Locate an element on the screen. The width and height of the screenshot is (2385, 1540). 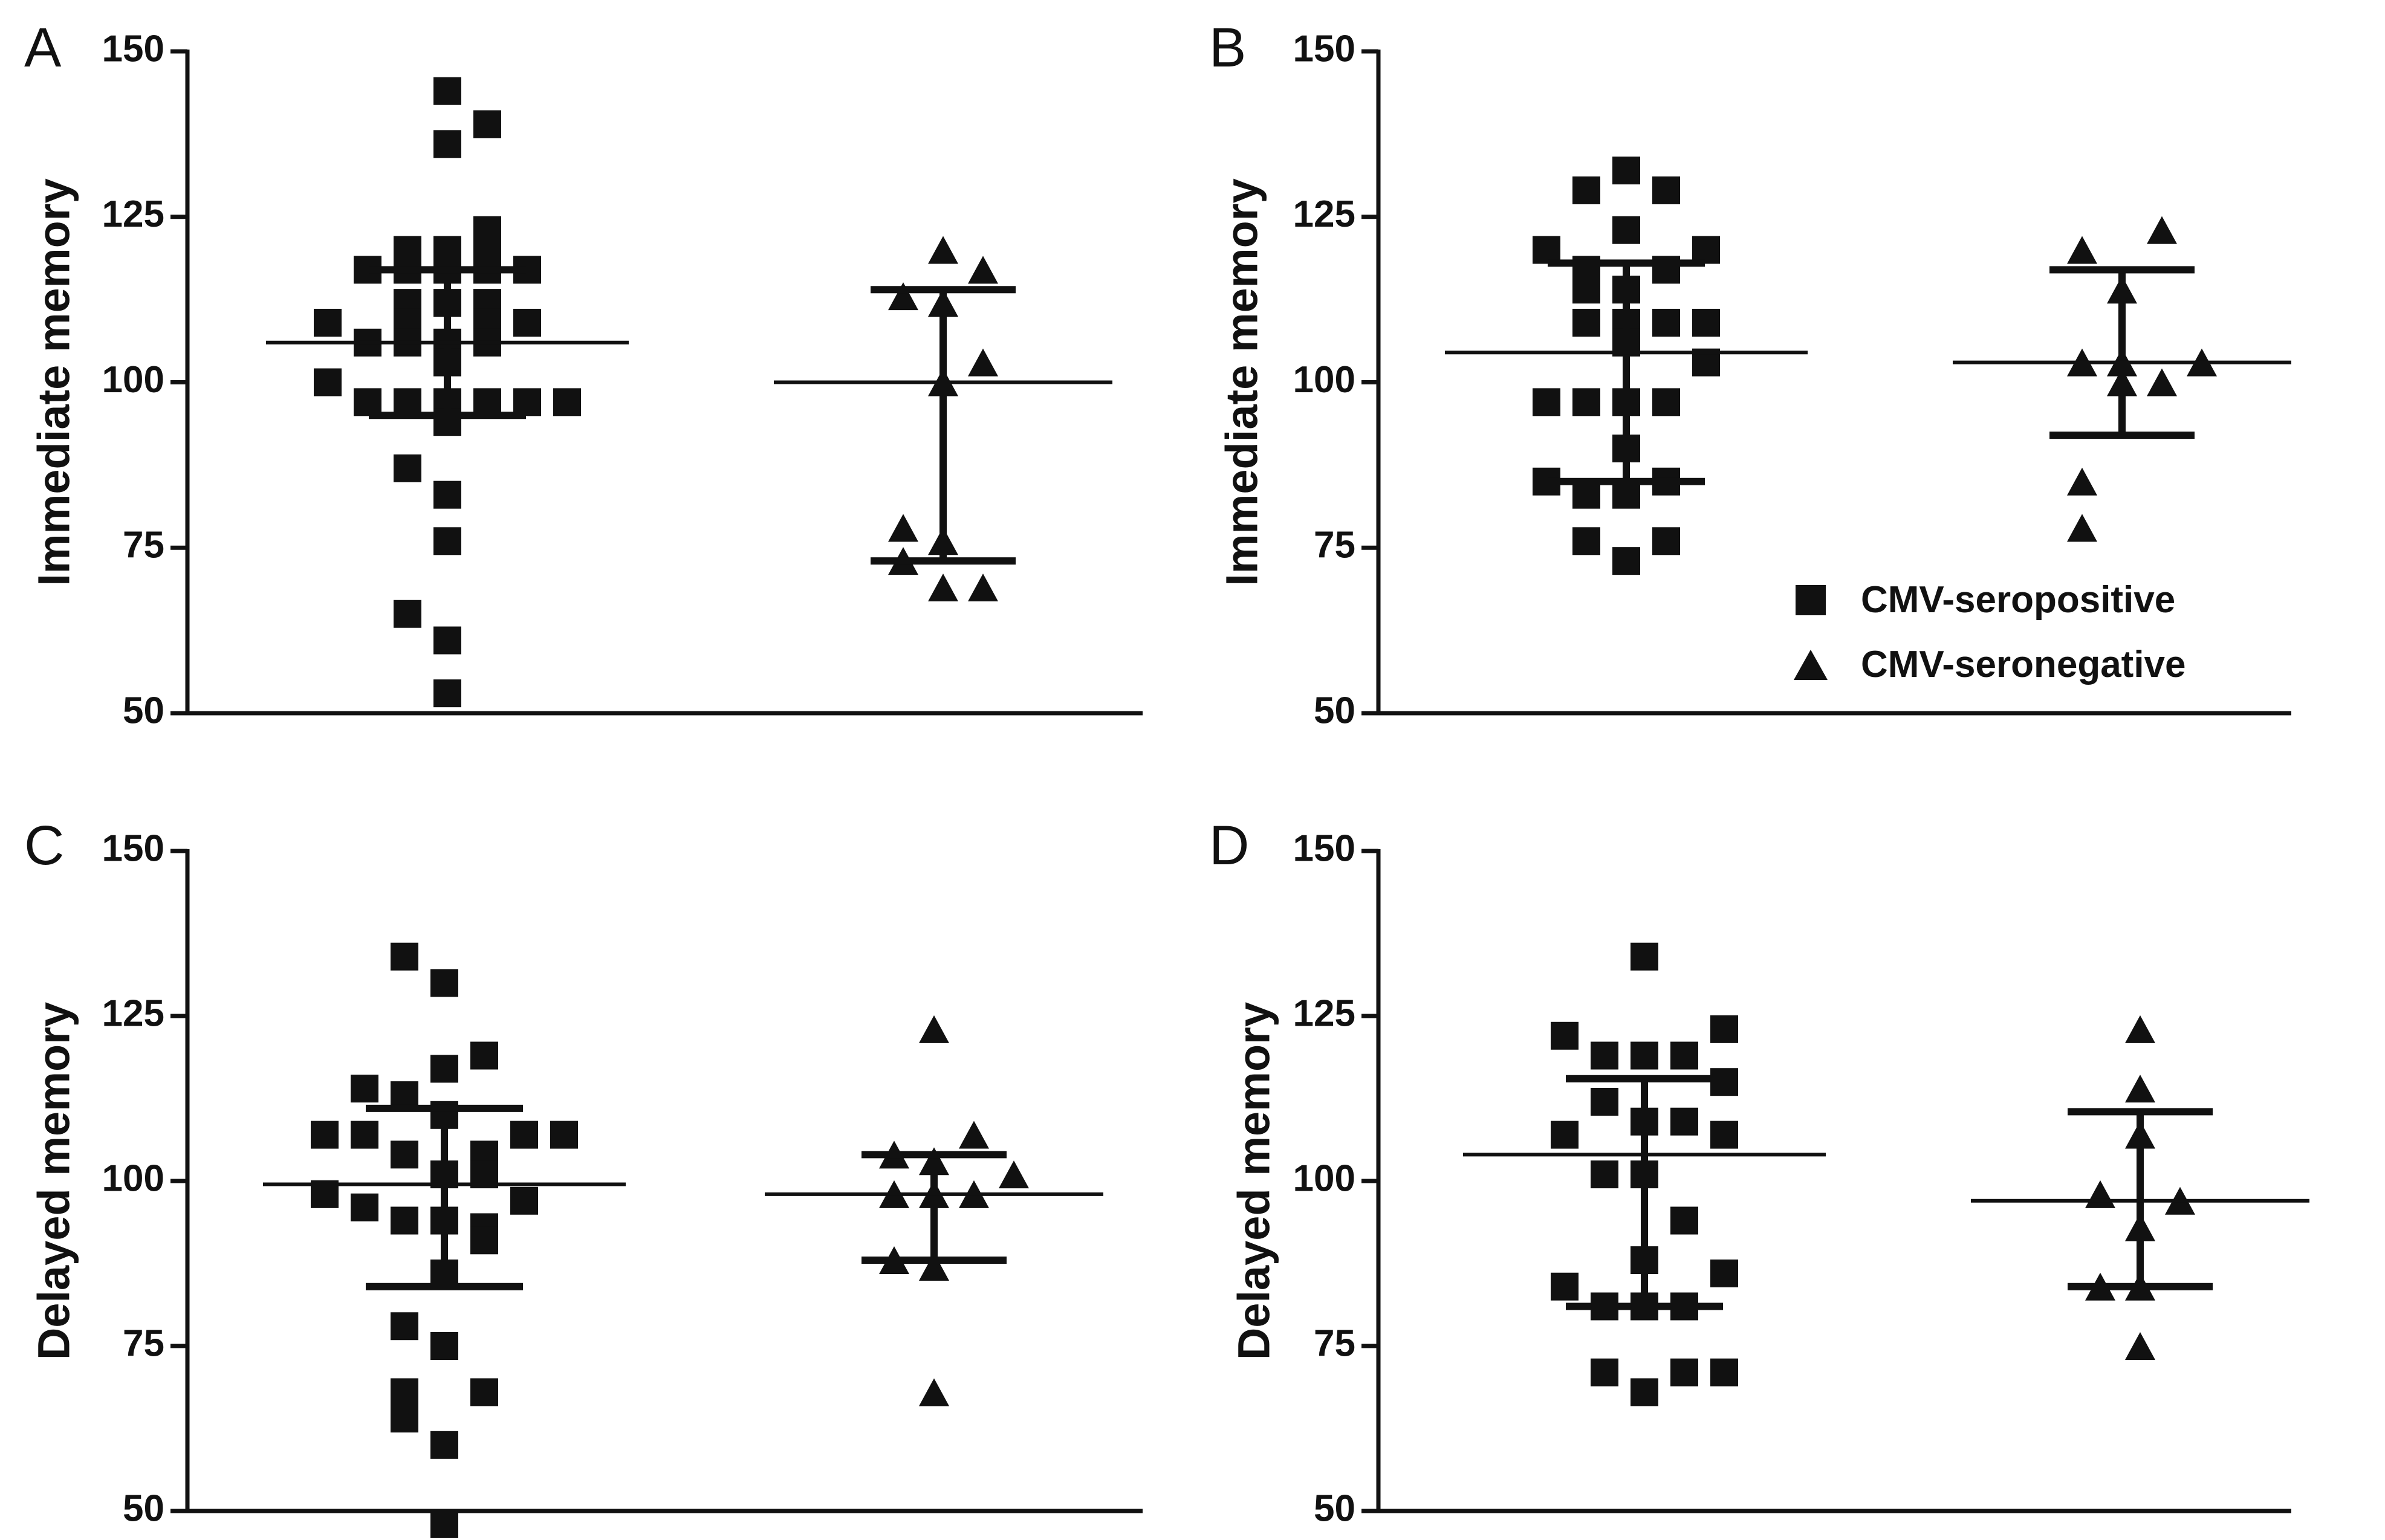
panel-letter: D is located at coordinates (1229, 845).